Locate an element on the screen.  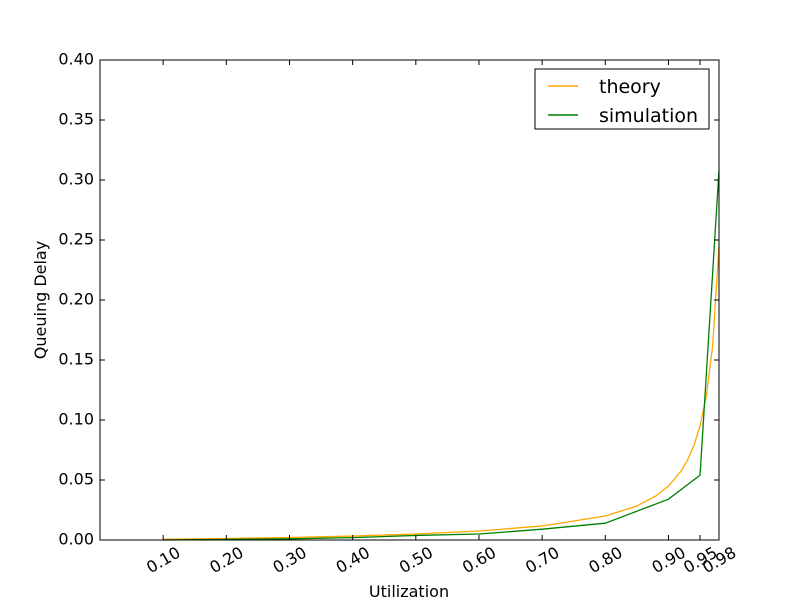
legend: theory simulation is located at coordinates (622, 99).